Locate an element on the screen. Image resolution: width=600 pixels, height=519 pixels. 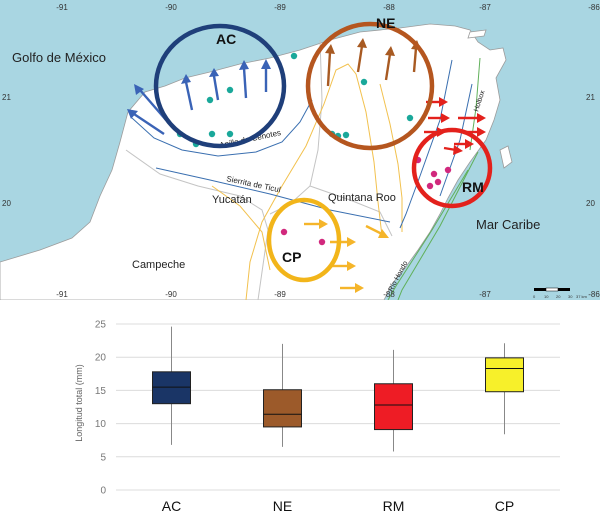
region-label-ne: NE is located at coordinates (385, 23).